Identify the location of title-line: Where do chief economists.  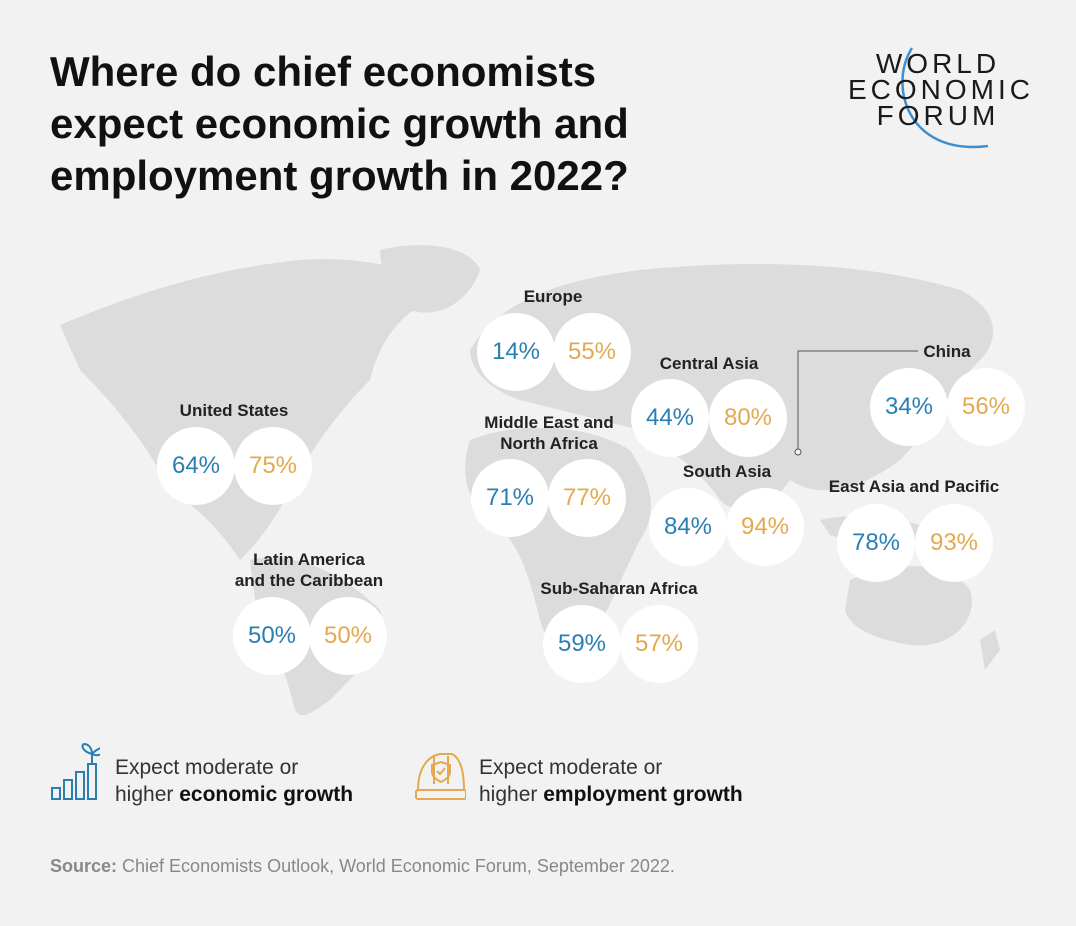
(323, 71).